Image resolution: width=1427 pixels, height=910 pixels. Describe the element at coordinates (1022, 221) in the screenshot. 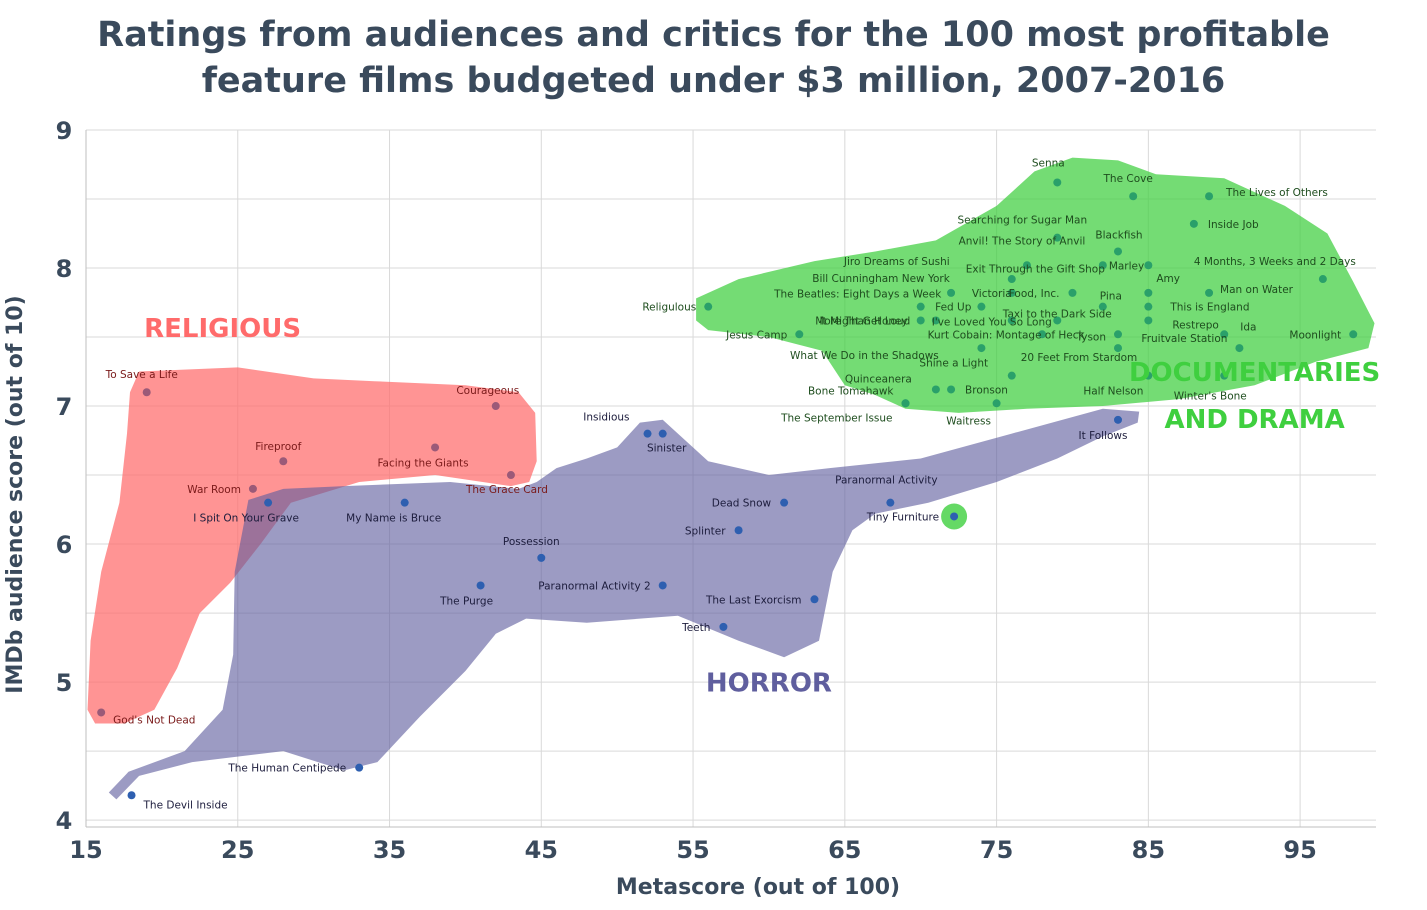

I see `point-label: Searching for Sugar Man` at that location.